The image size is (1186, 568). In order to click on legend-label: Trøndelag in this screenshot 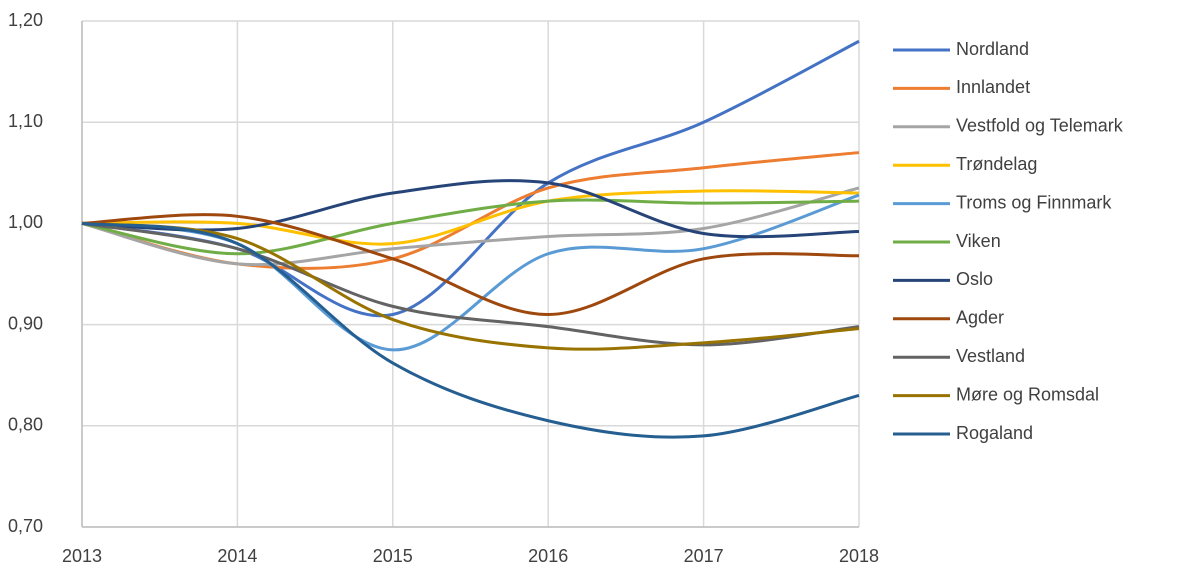, I will do `click(996, 164)`.